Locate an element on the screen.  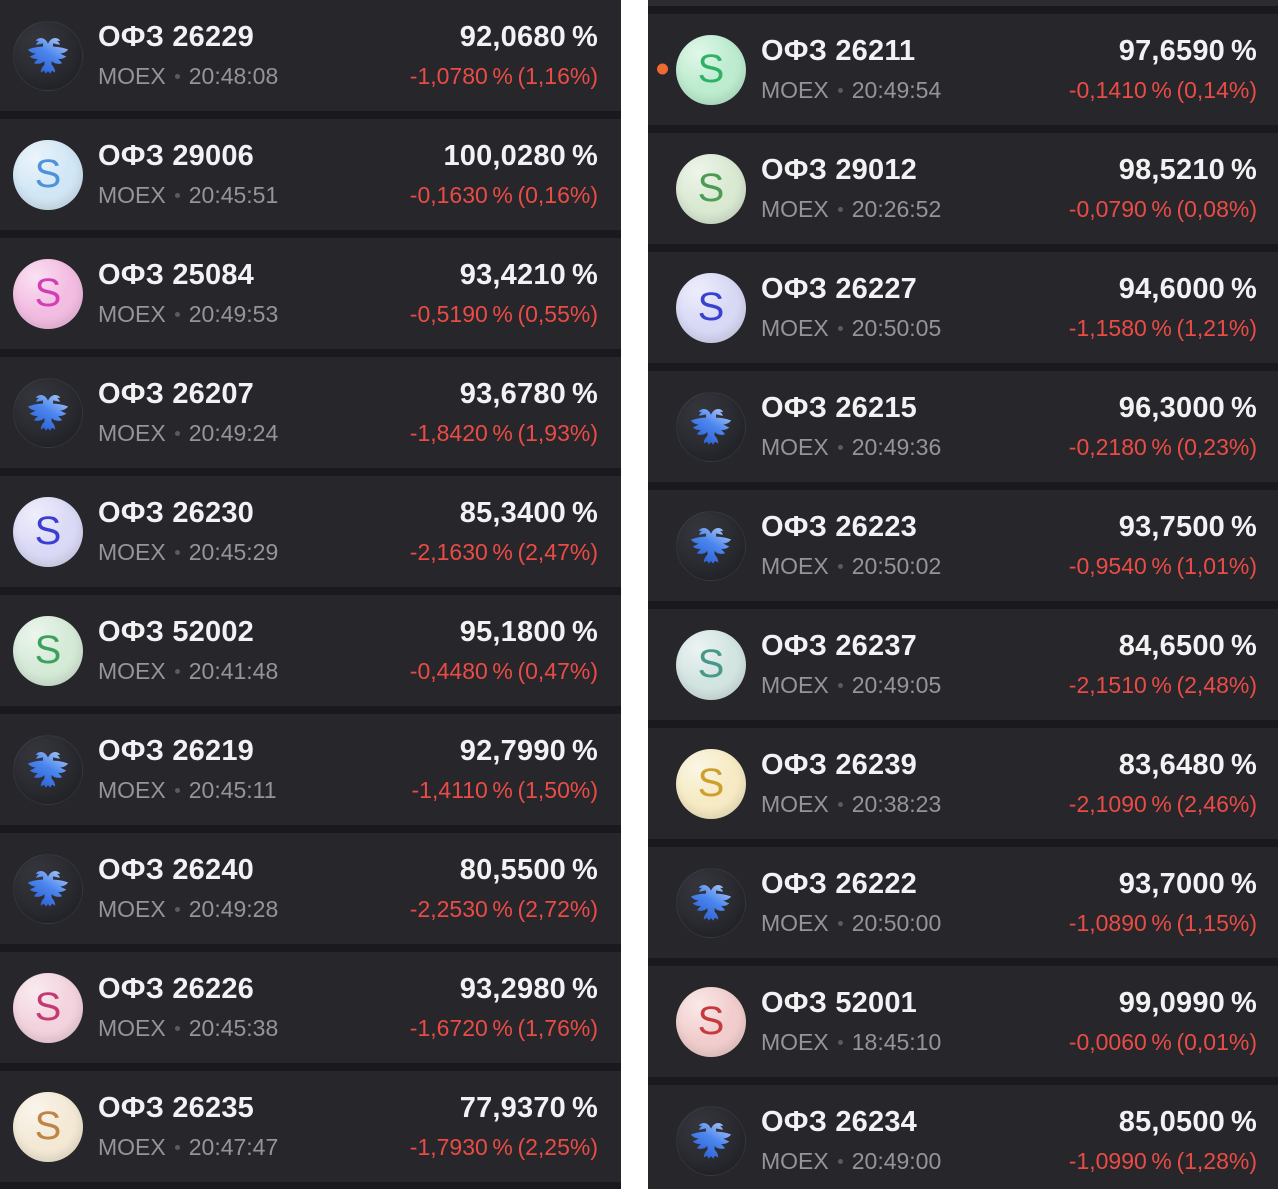
last-trade-time: 20:26:52 is located at coordinates (896, 209).